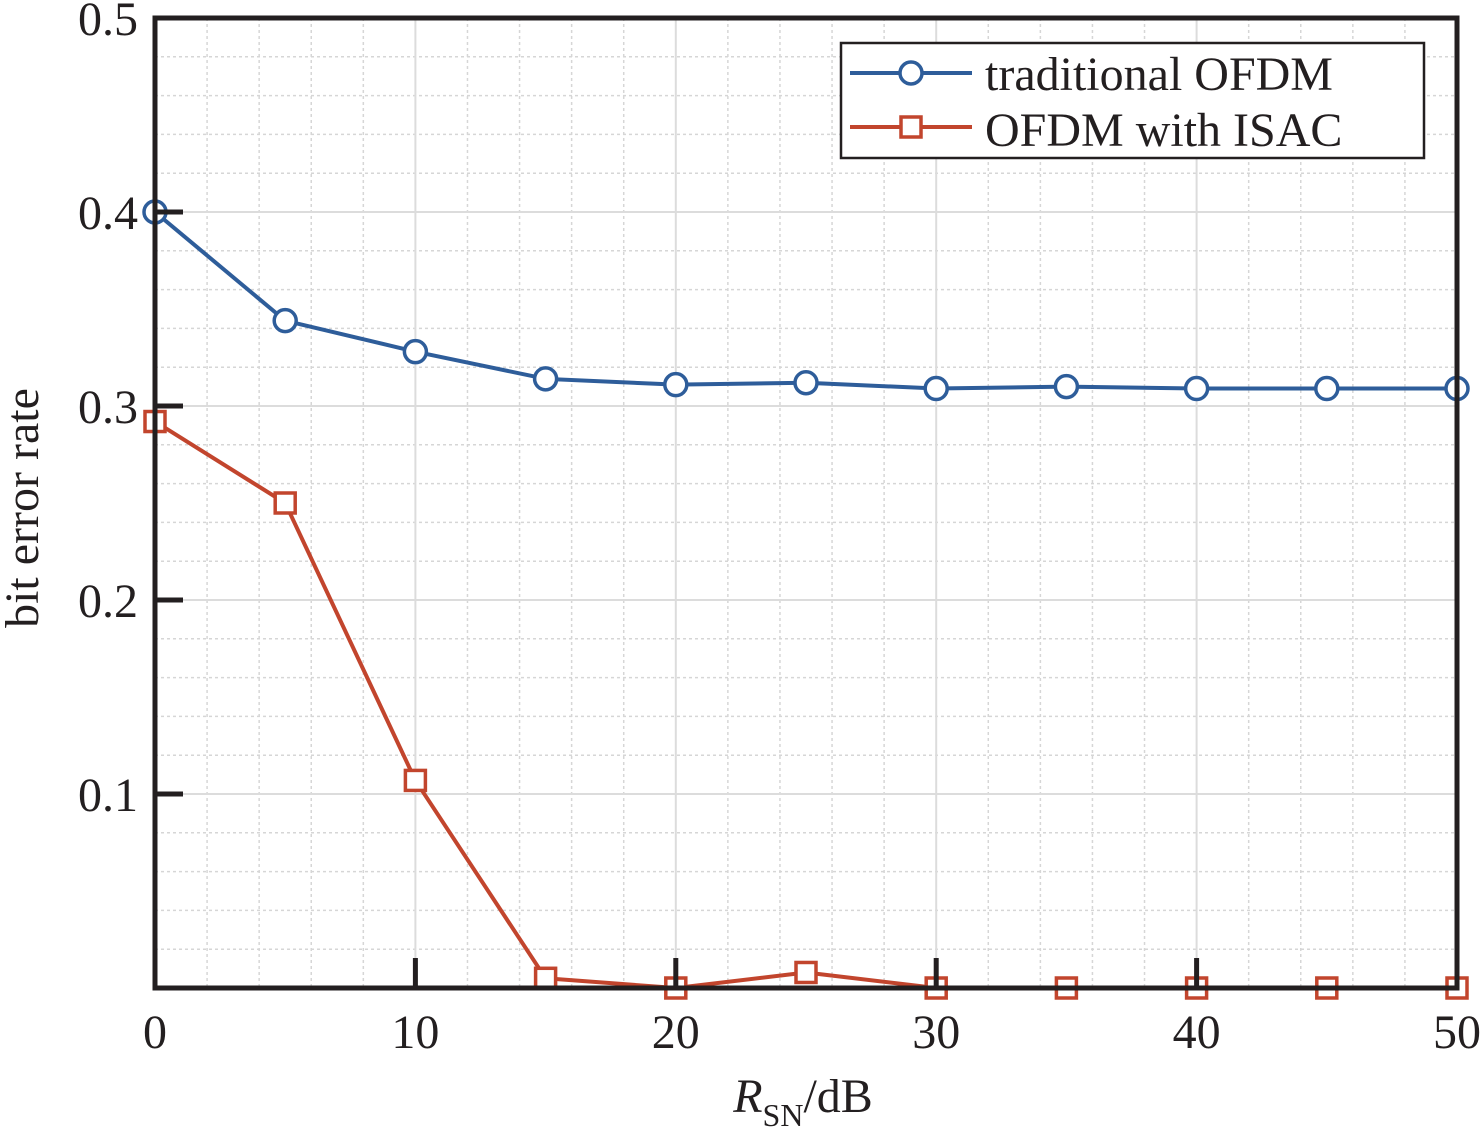 This screenshot has width=1483, height=1132. Describe the element at coordinates (676, 1032) in the screenshot. I see `x-tick-label: 20` at that location.